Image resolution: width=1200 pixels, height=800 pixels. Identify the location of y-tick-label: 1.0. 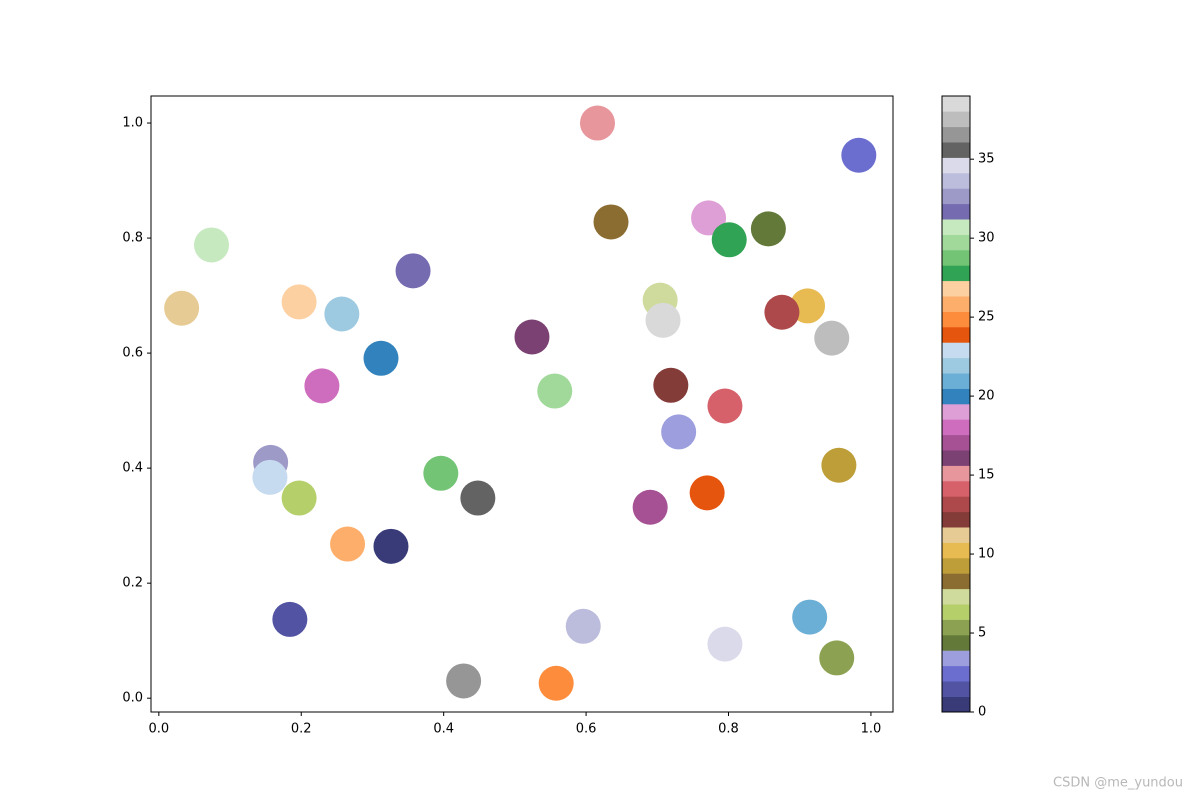
(132, 123).